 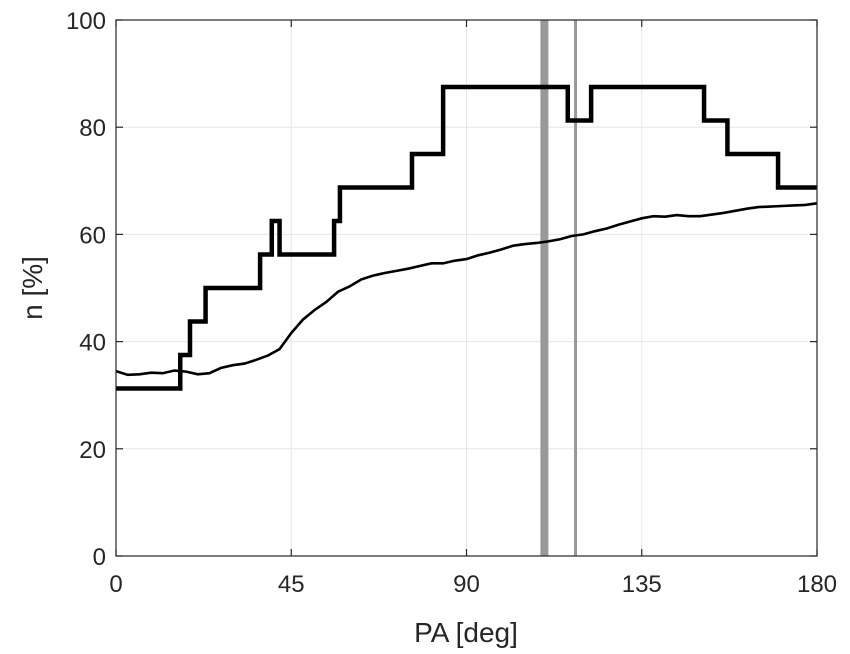 What do you see at coordinates (466, 584) in the screenshot?
I see `x-tick-label: 90` at bounding box center [466, 584].